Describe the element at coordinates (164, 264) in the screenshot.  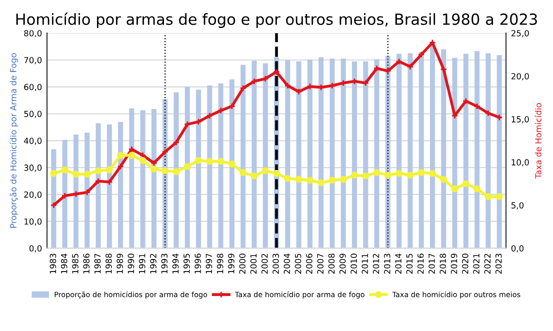
I see `x-tick-label: 1993` at that location.